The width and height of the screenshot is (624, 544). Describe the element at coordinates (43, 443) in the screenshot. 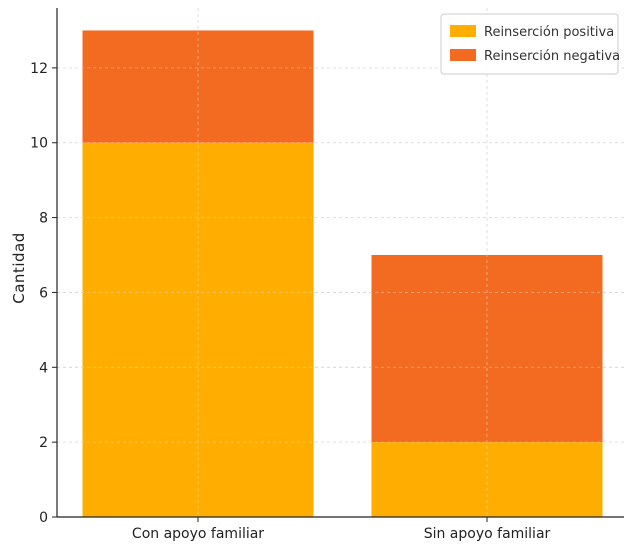

I see `y-tick-label: 2` at that location.